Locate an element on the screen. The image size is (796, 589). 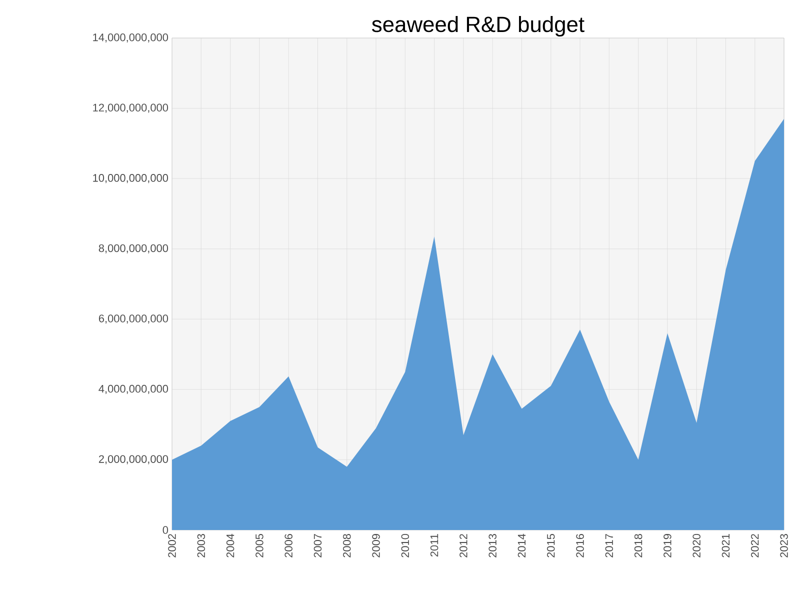
y-tick-label: 8,000,000,000 is located at coordinates (133, 249).